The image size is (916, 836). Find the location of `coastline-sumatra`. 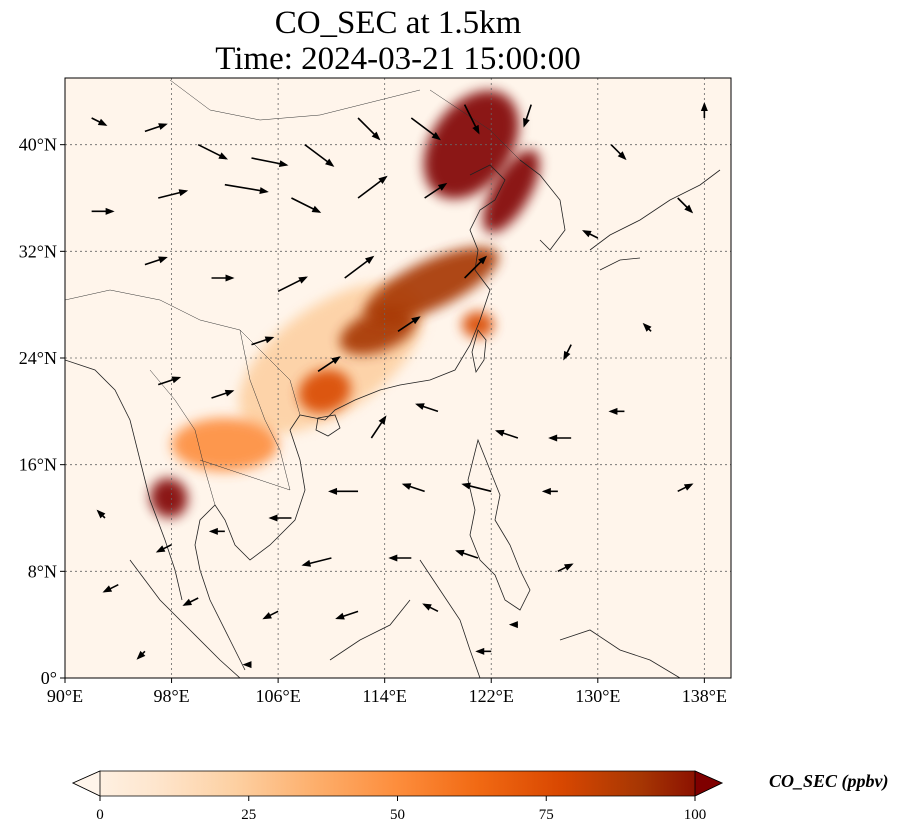

coastline-sumatra is located at coordinates (185, 618).